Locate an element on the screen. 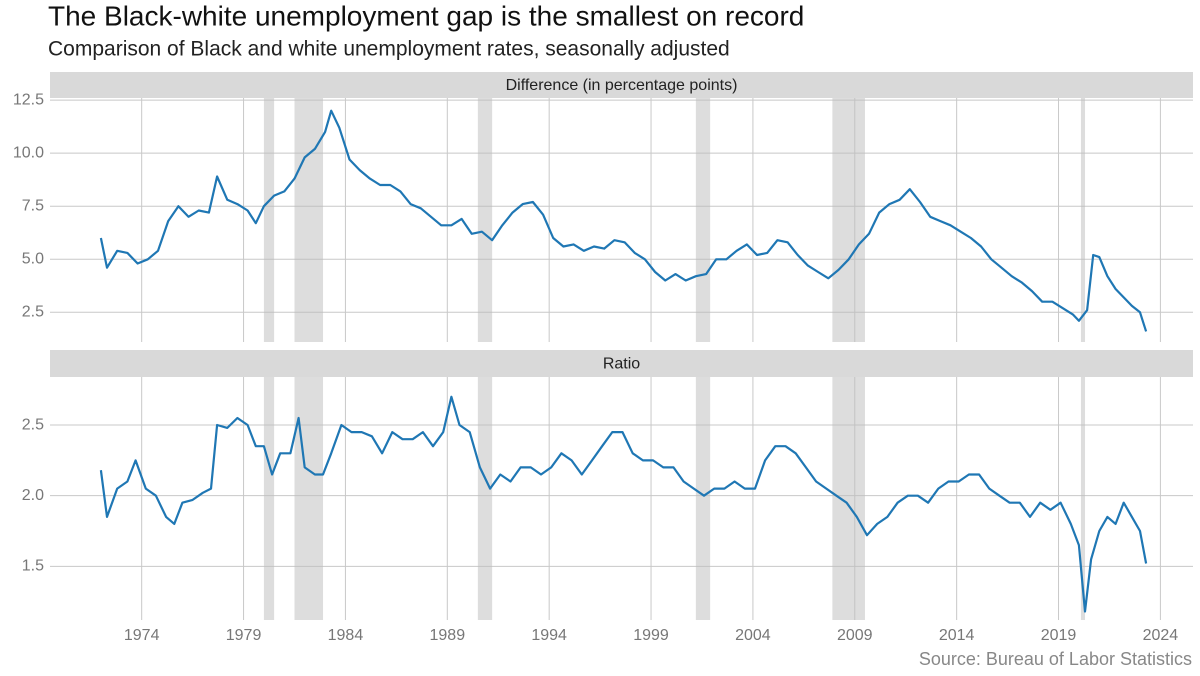 The image size is (1200, 676). x-tick-label: 1989 is located at coordinates (448, 635).